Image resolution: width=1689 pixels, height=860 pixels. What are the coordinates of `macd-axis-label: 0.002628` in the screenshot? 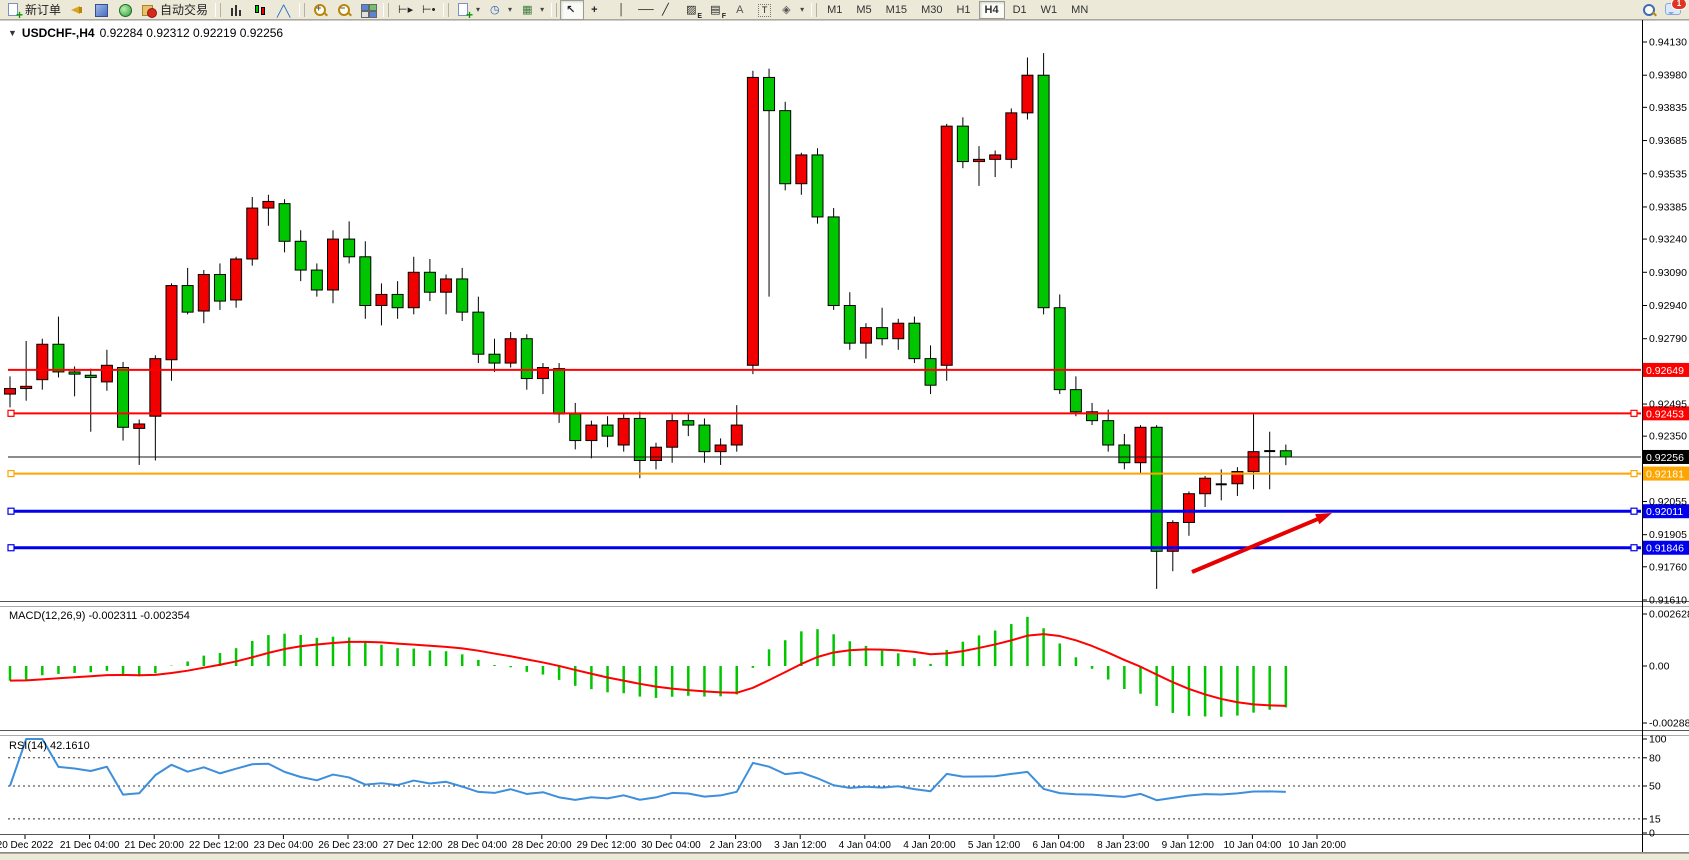 It's located at (1669, 614).